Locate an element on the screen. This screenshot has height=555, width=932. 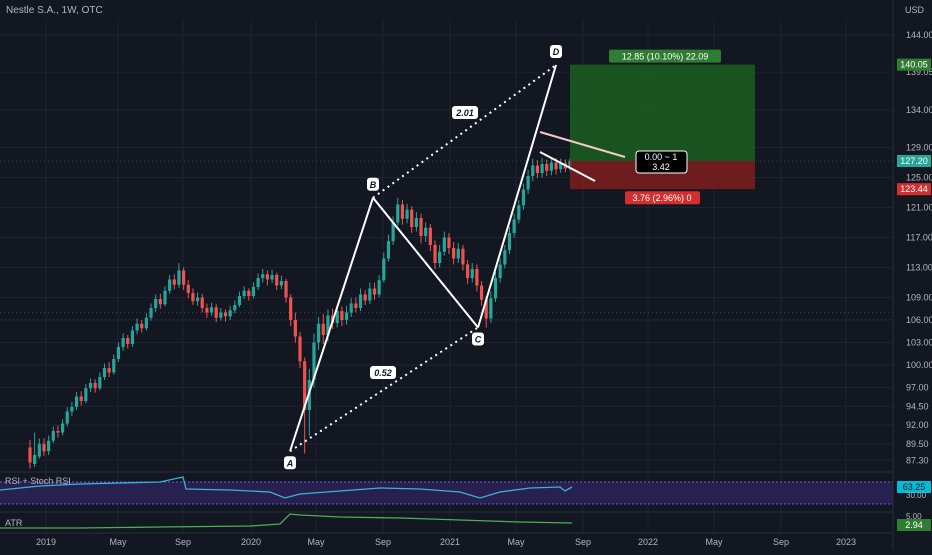
rr-label-line2: 3.42 is located at coordinates (661, 167).